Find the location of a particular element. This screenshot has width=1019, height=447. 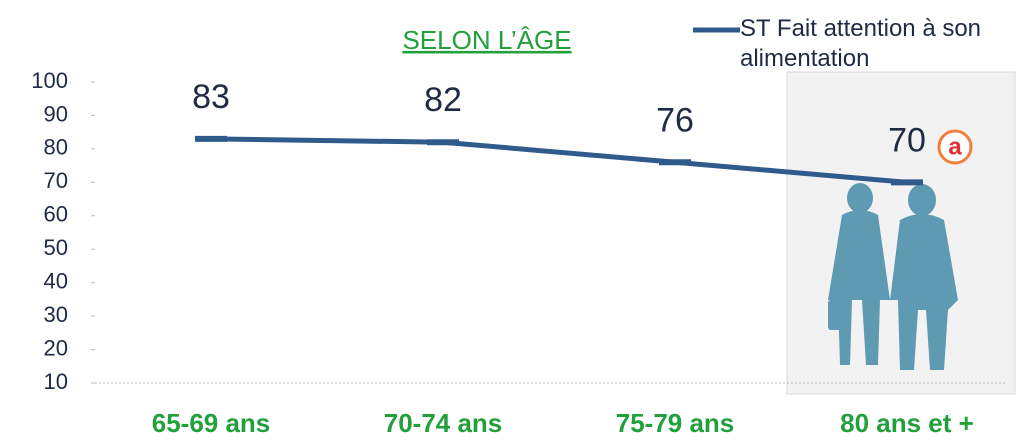

value-label: 70 is located at coordinates (907, 140).